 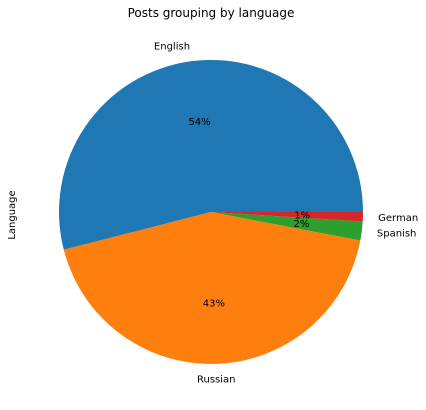 What do you see at coordinates (211, 13) in the screenshot?
I see `chart-title: Posts grouping by language` at bounding box center [211, 13].